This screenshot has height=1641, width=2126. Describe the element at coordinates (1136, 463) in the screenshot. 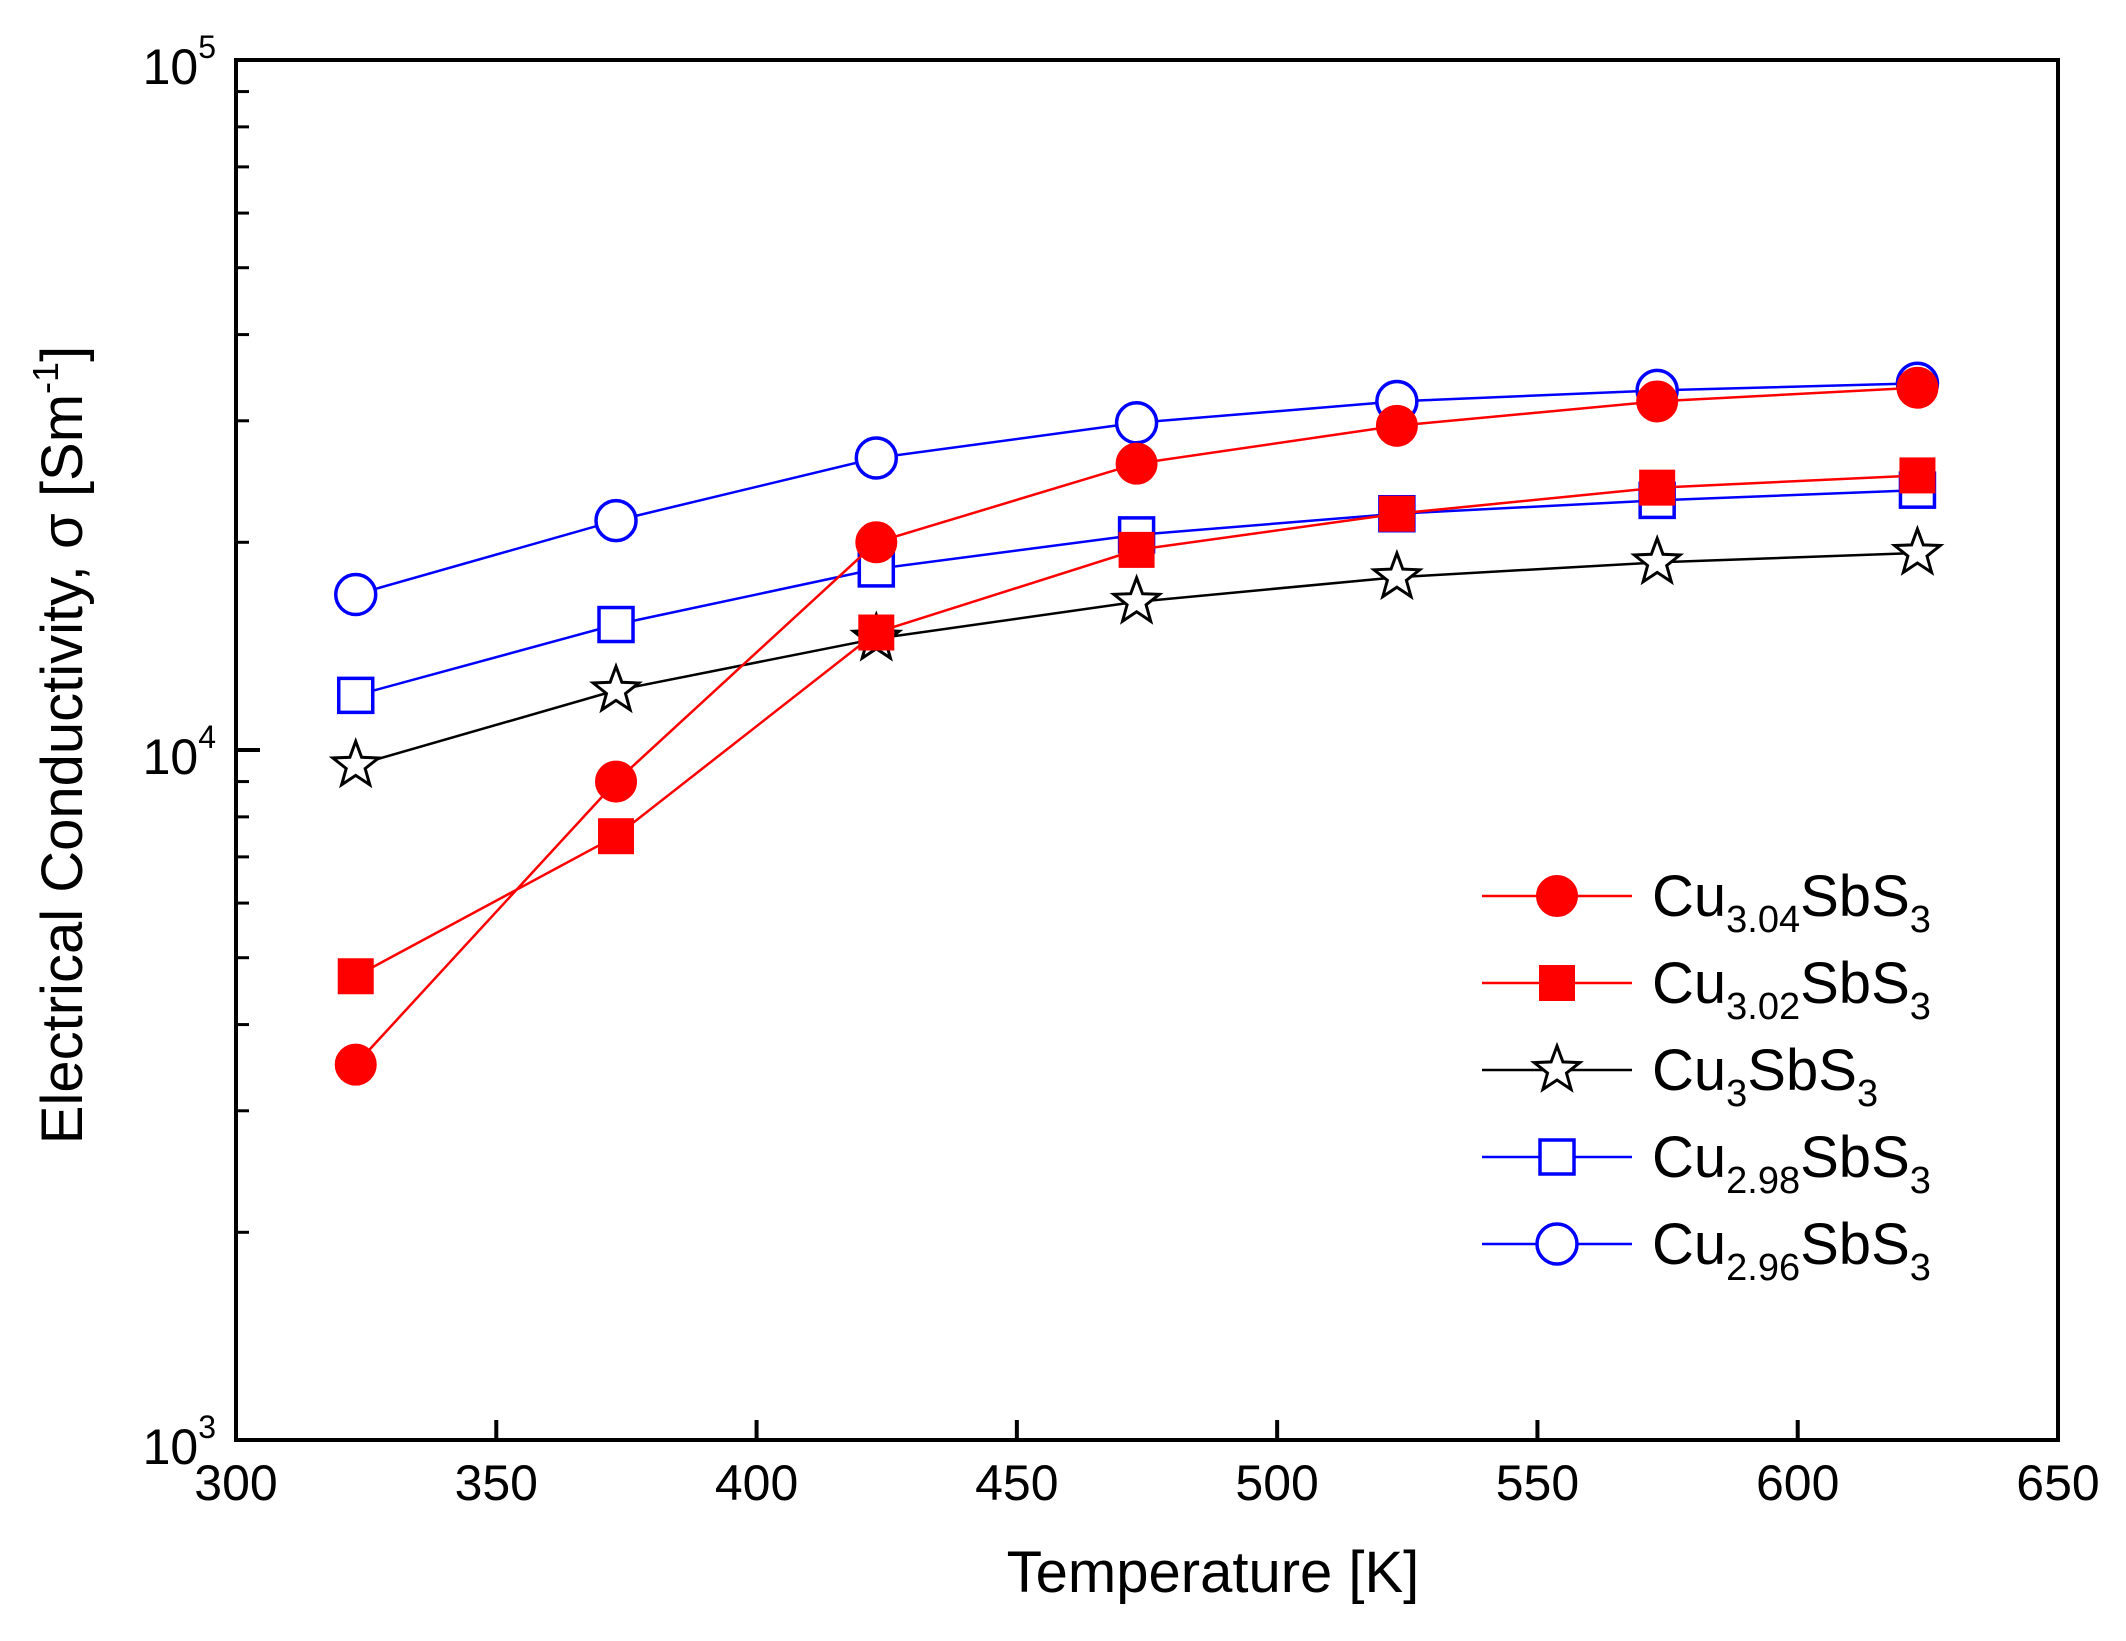

I see `point-Cu3.04SbS3-473` at that location.